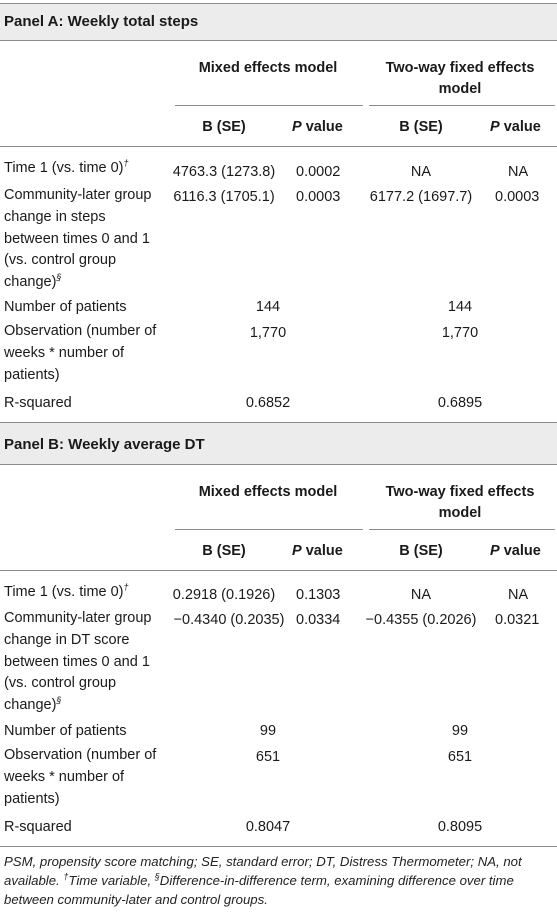 The height and width of the screenshot is (916, 557). I want to click on panel-a-col-p-2: P value, so click(515, 127).